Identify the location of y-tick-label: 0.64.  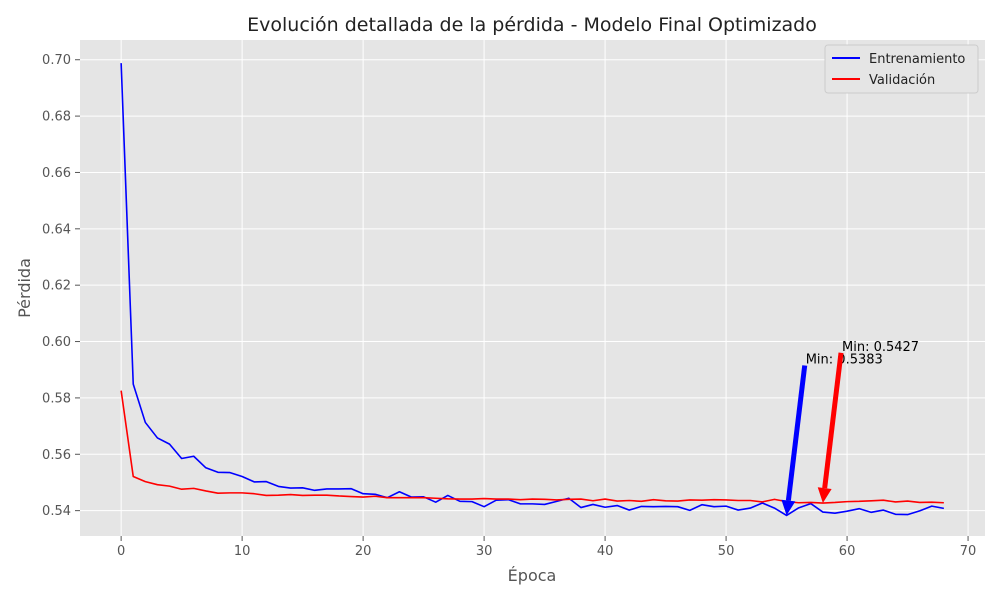
(56, 229).